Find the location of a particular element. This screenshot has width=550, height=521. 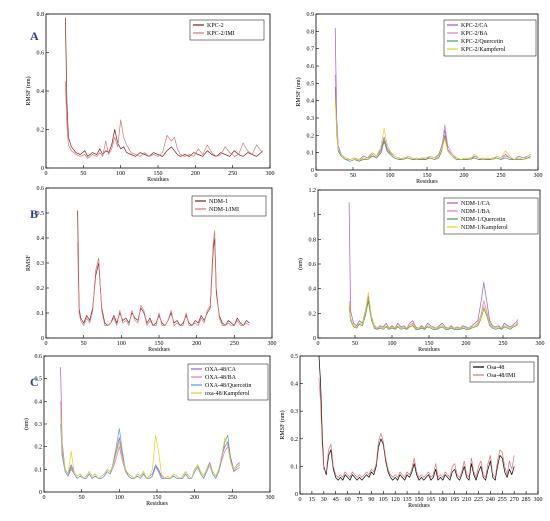

legend-entry: KPC-2/Quercetin is located at coordinates (482, 42).